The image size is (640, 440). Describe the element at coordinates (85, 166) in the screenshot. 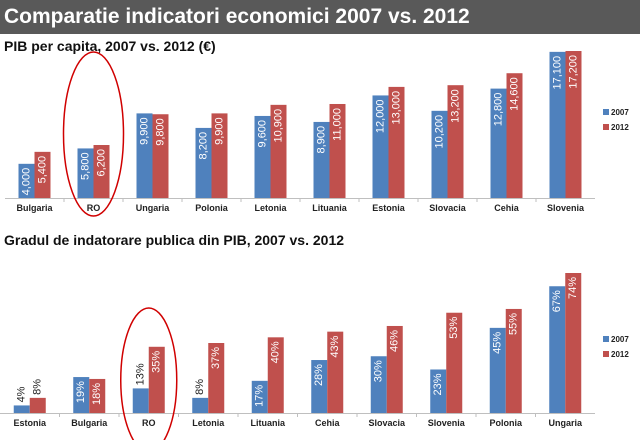

I see `data-label: 5,800` at that location.